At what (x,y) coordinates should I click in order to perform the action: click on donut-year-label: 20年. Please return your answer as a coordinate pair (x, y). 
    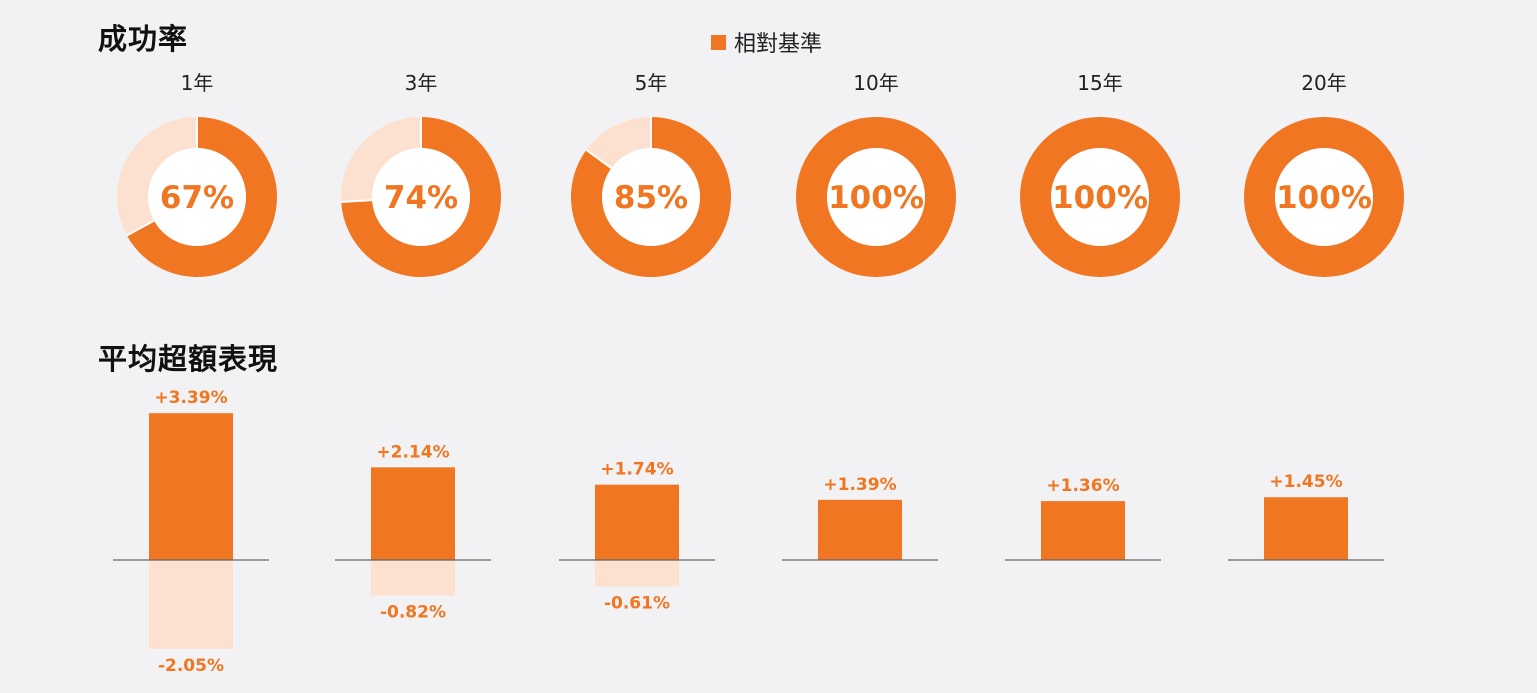
    Looking at the image, I should click on (1323, 83).